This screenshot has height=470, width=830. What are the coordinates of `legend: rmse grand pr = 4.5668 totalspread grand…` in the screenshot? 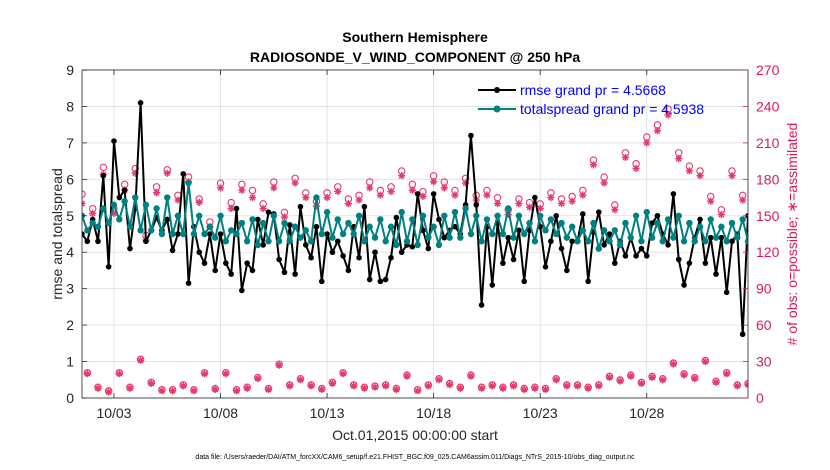 It's located at (591, 99).